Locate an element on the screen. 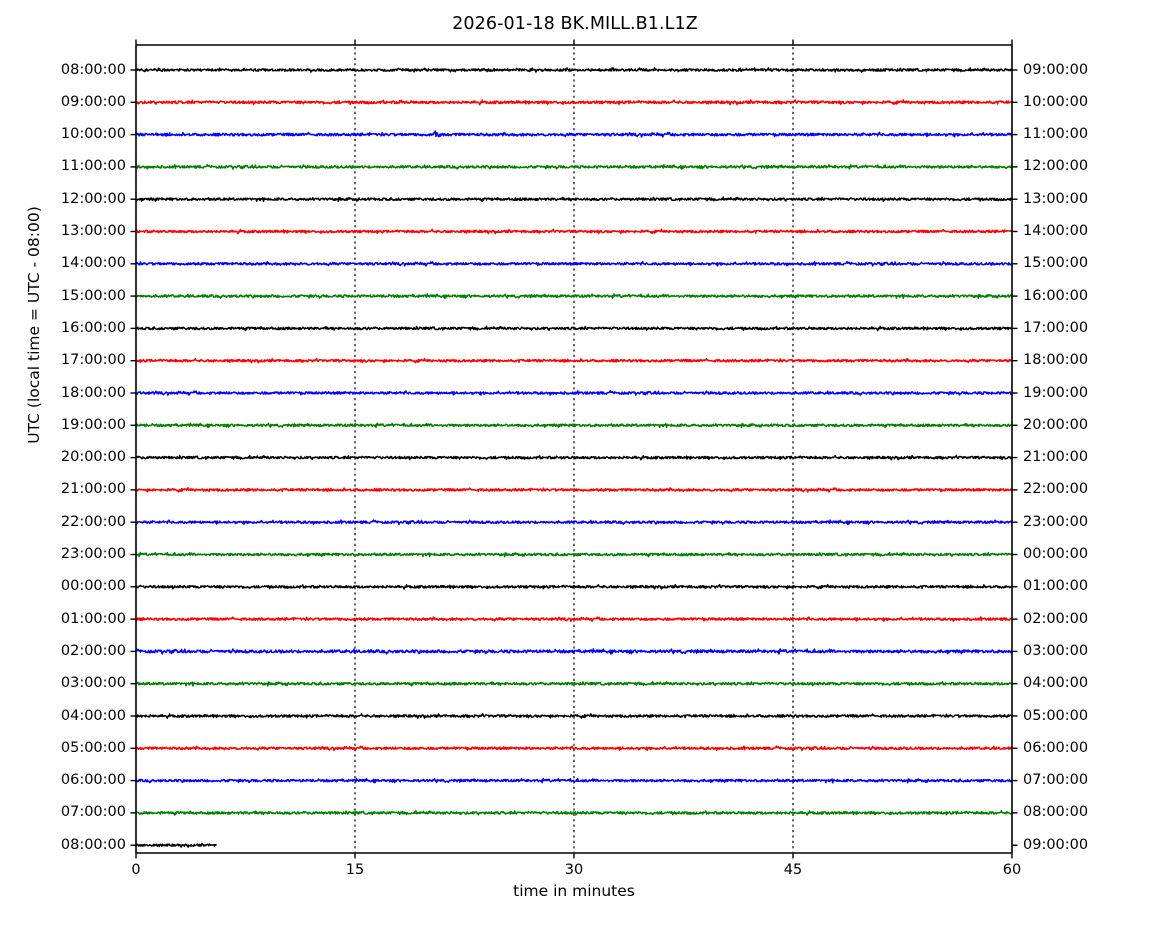 This screenshot has width=1150, height=950. y-tick-label-utc: 21:00:00 is located at coordinates (93, 489).